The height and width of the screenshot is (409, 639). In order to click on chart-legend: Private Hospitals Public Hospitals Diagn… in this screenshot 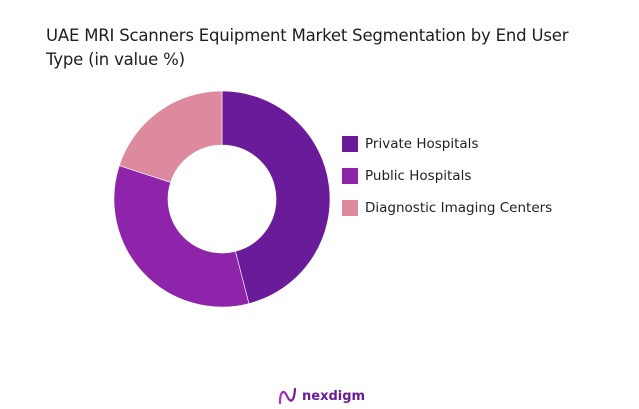, I will do `click(447, 176)`.